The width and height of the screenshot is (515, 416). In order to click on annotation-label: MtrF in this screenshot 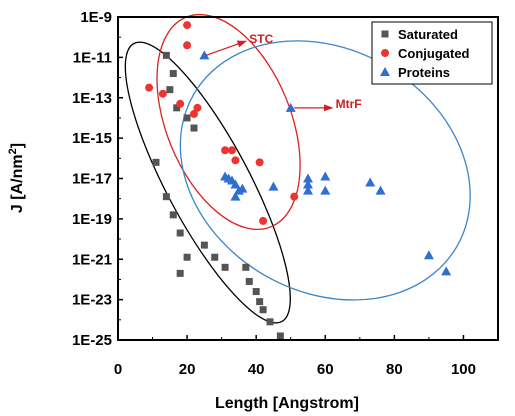, I will do `click(349, 104)`.